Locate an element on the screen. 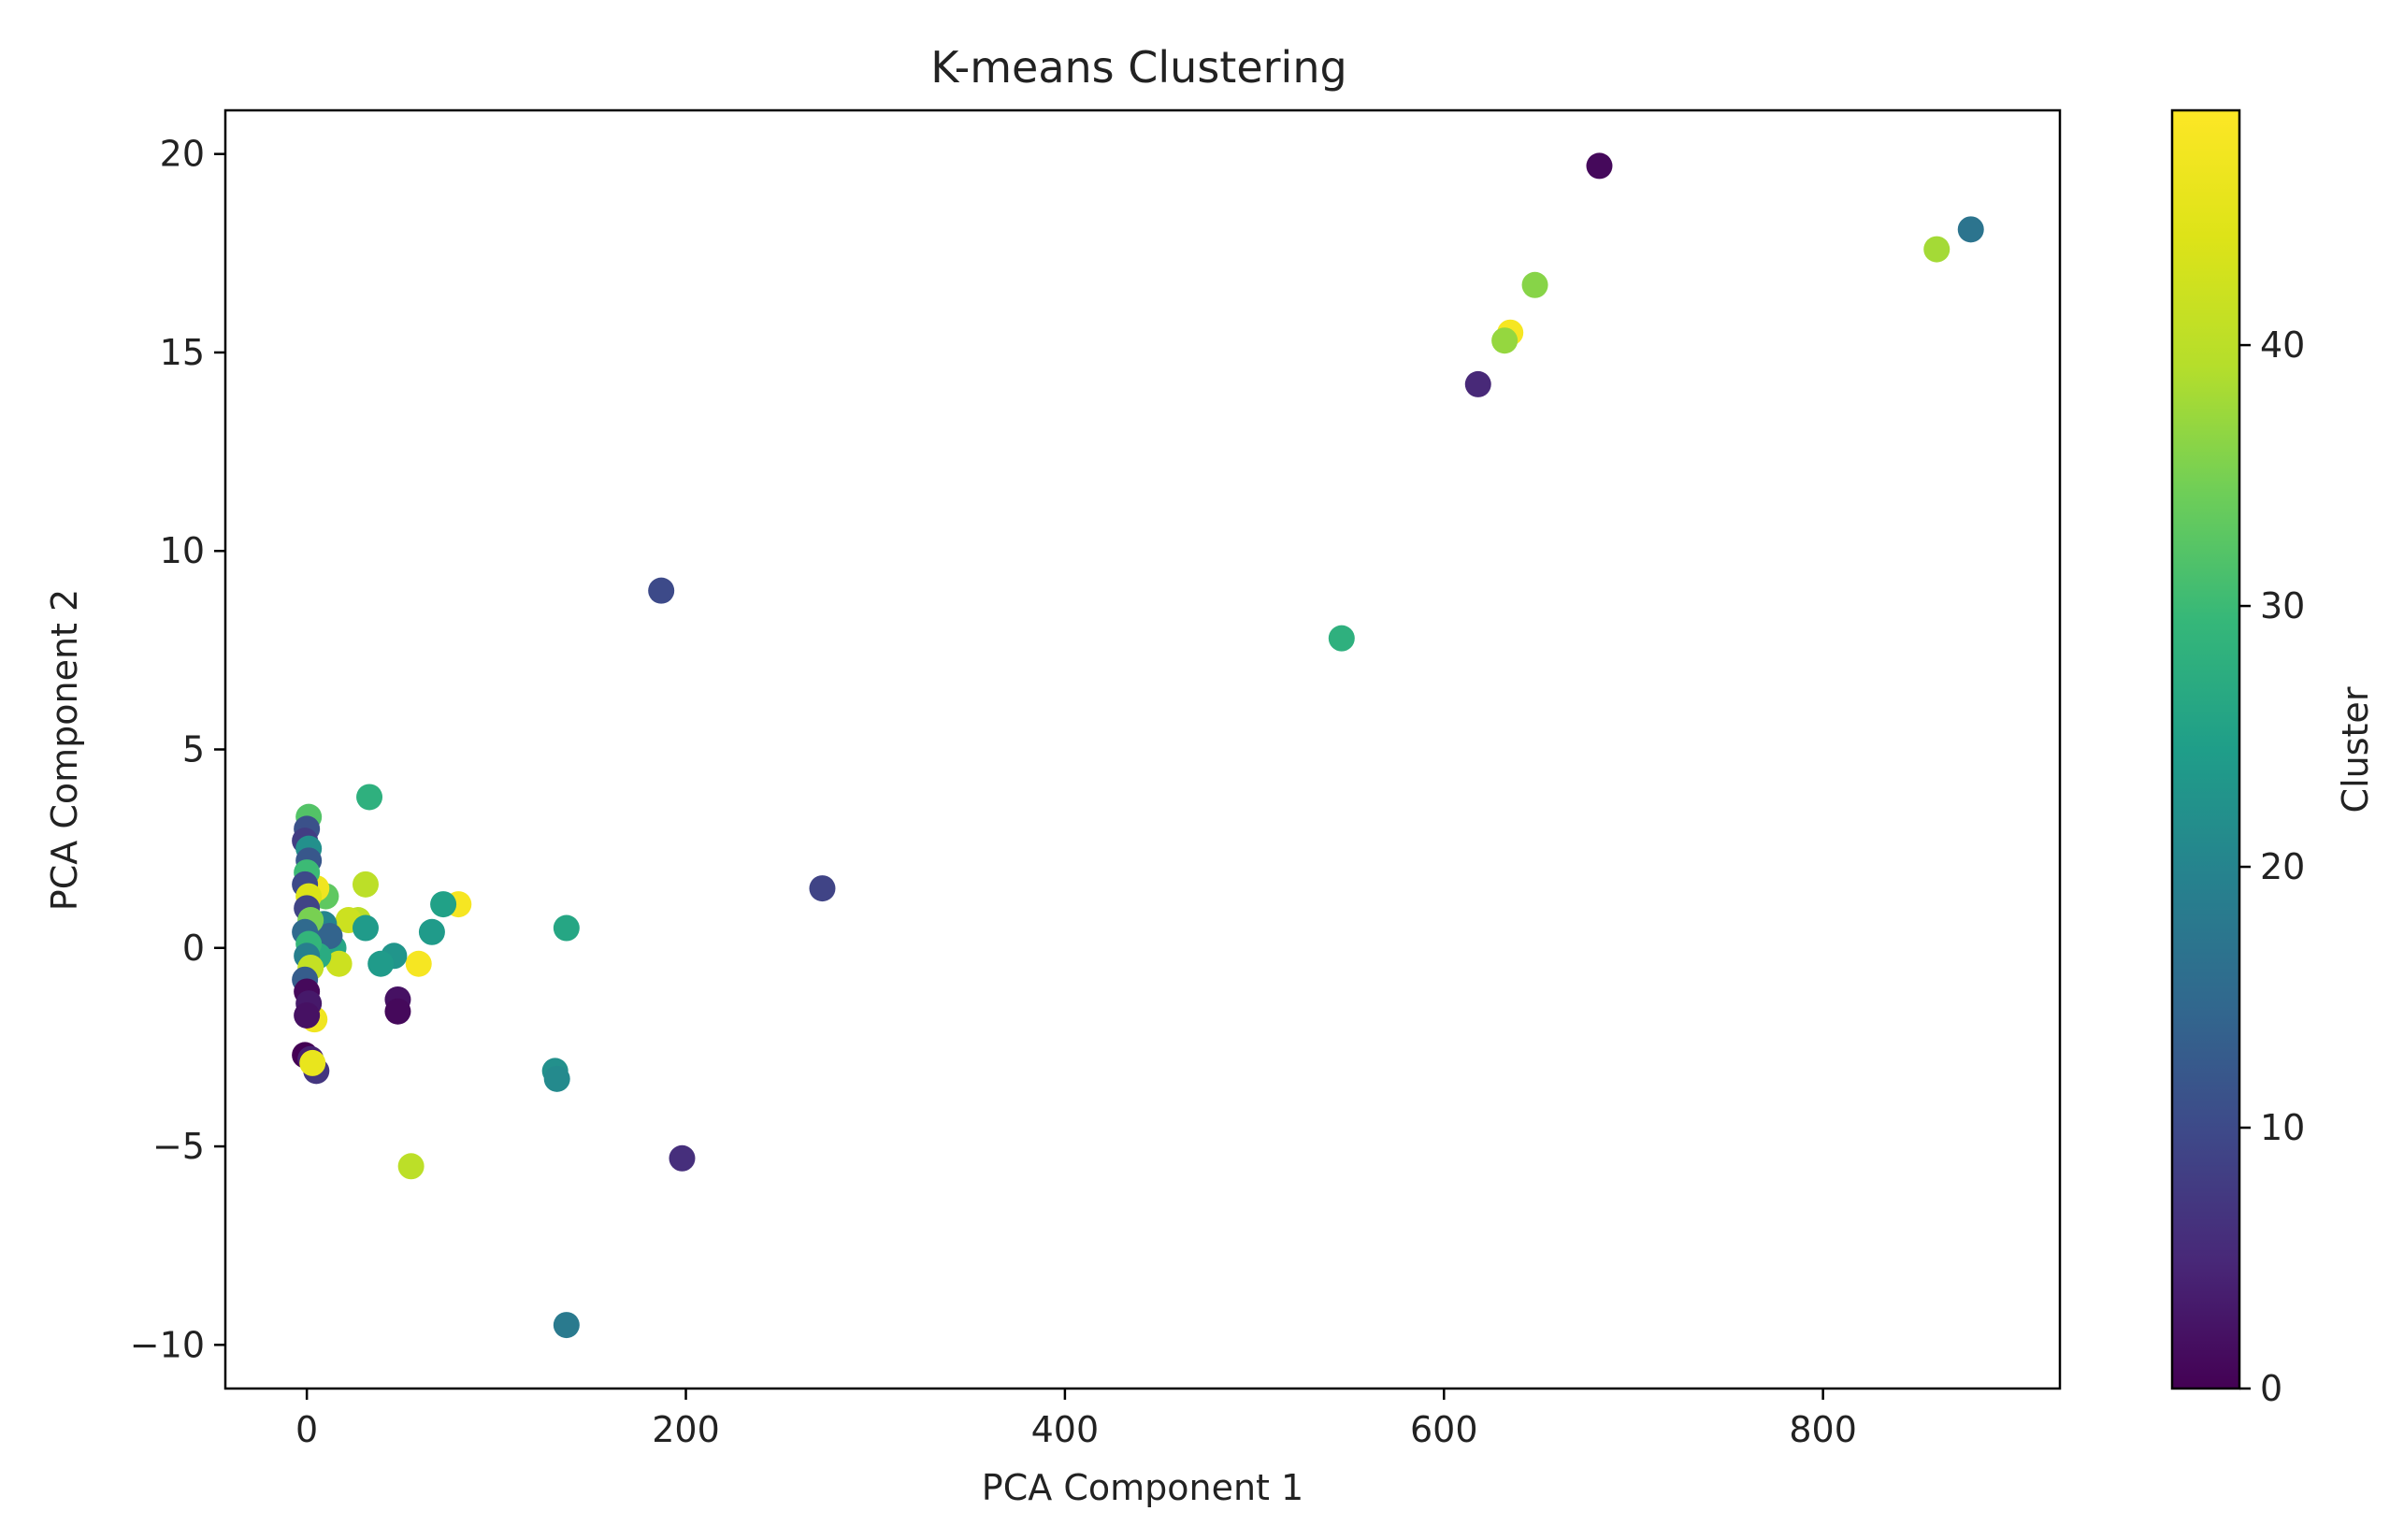  x-tick-label: 400 is located at coordinates (1065, 1429).